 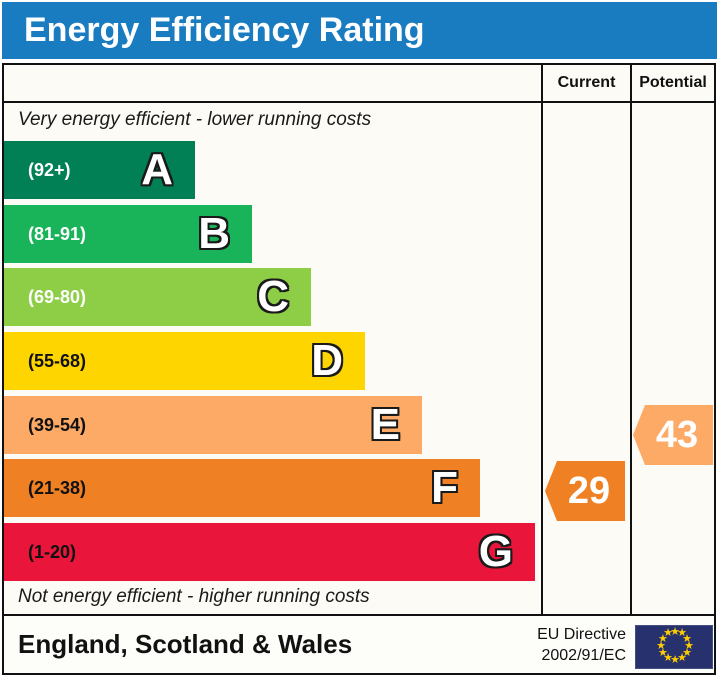 I want to click on band-range-label: (81-91), so click(x=57, y=233).